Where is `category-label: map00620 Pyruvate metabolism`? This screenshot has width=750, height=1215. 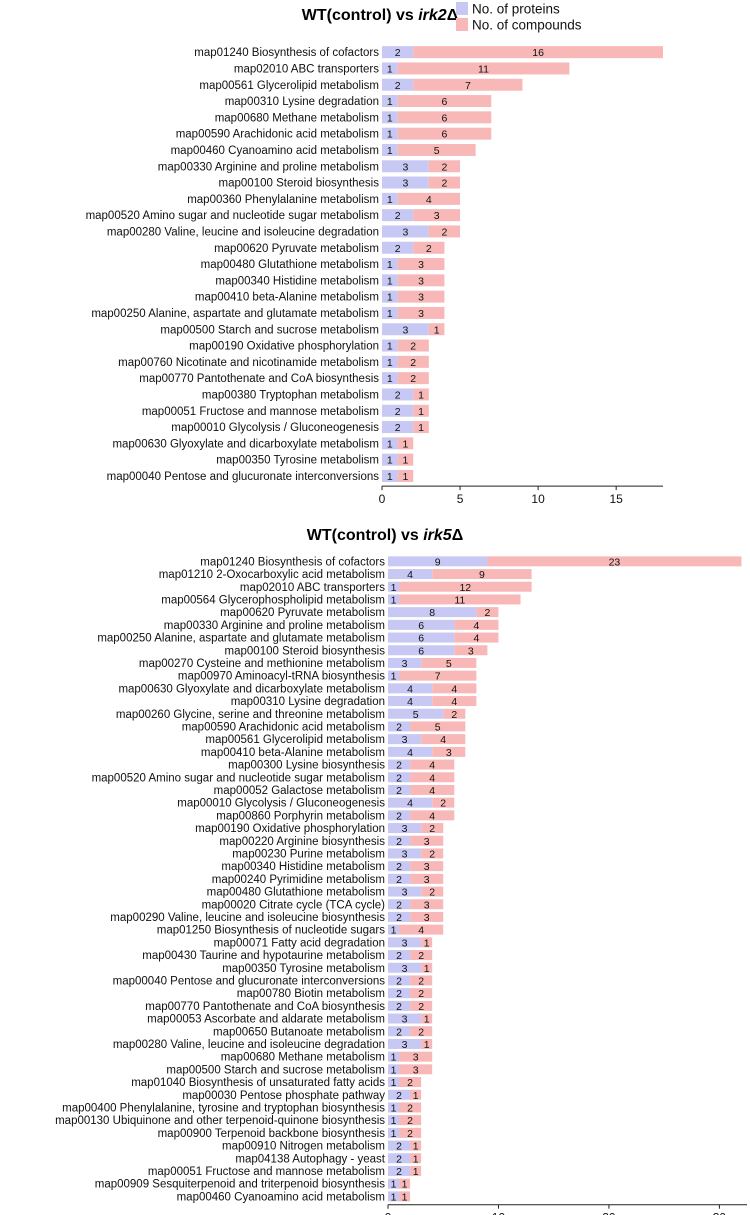
category-label: map00620 Pyruvate metabolism is located at coordinates (296, 249).